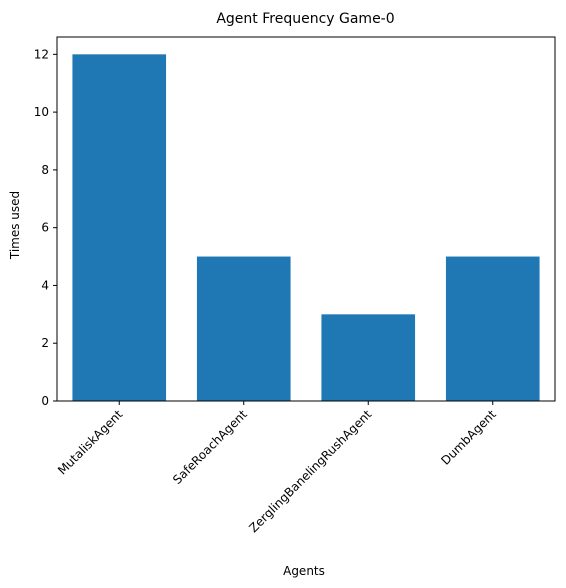  Describe the element at coordinates (15, 225) in the screenshot. I see `y-axis-label: Times used` at that location.